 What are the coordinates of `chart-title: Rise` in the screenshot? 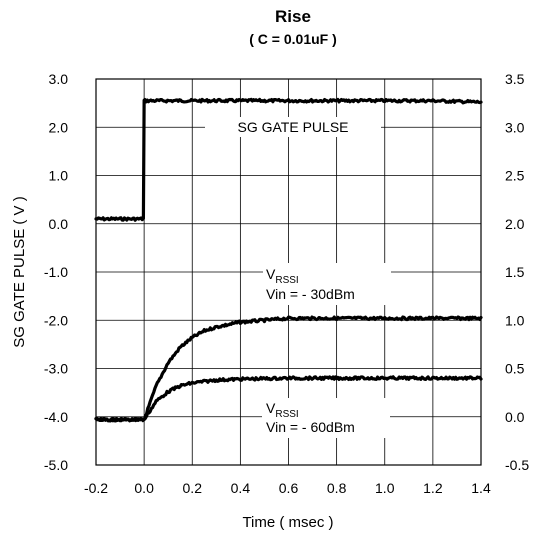 It's located at (293, 16).